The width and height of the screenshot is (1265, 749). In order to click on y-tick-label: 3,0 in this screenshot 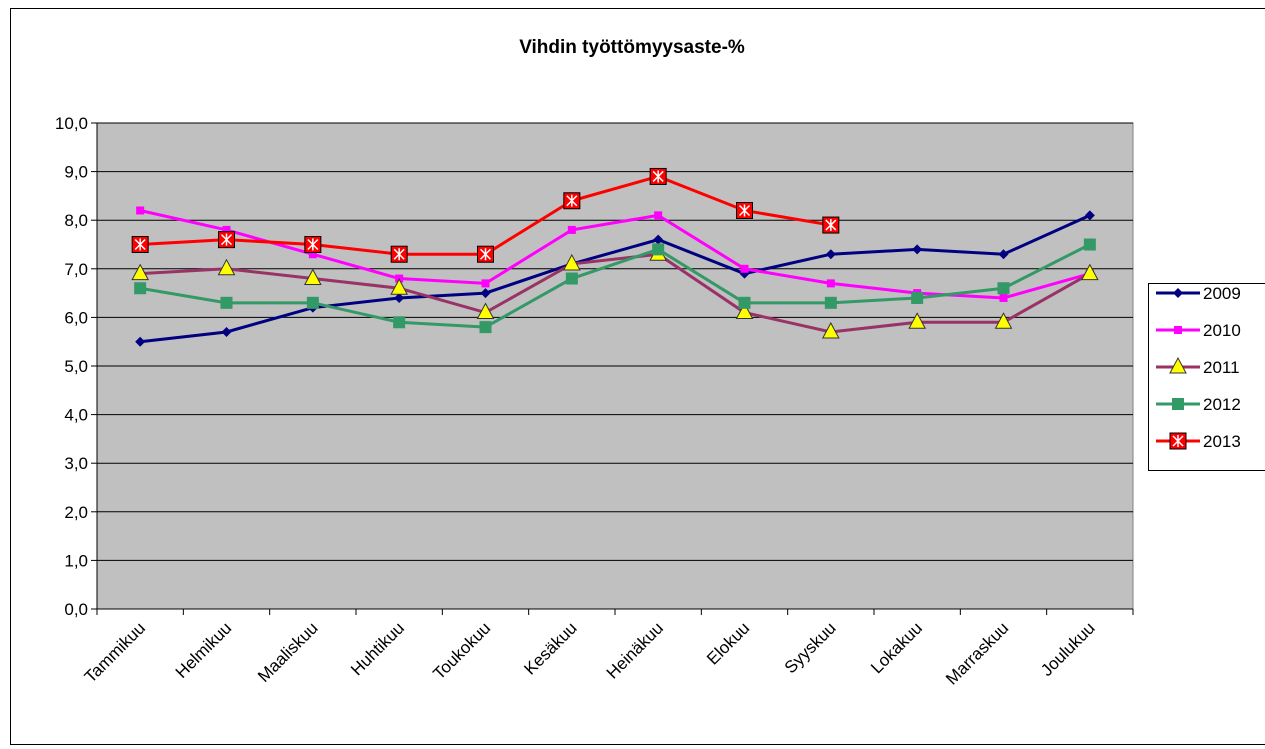, I will do `click(76, 463)`.